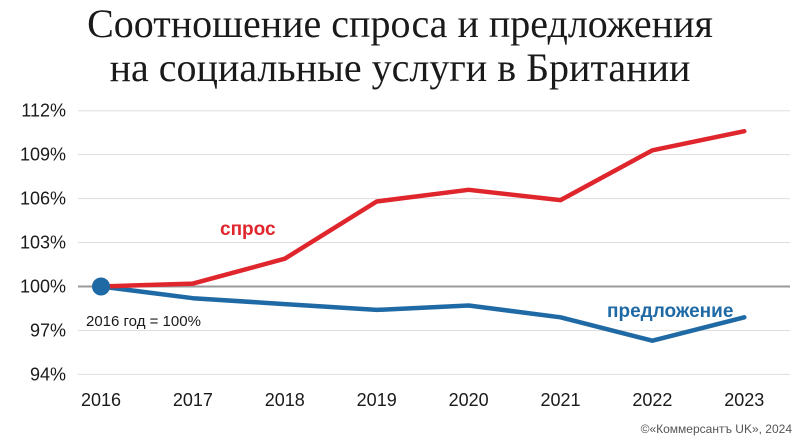 This screenshot has width=800, height=442. Describe the element at coordinates (101, 286) in the screenshot. I see `baseline-start-marker` at that location.